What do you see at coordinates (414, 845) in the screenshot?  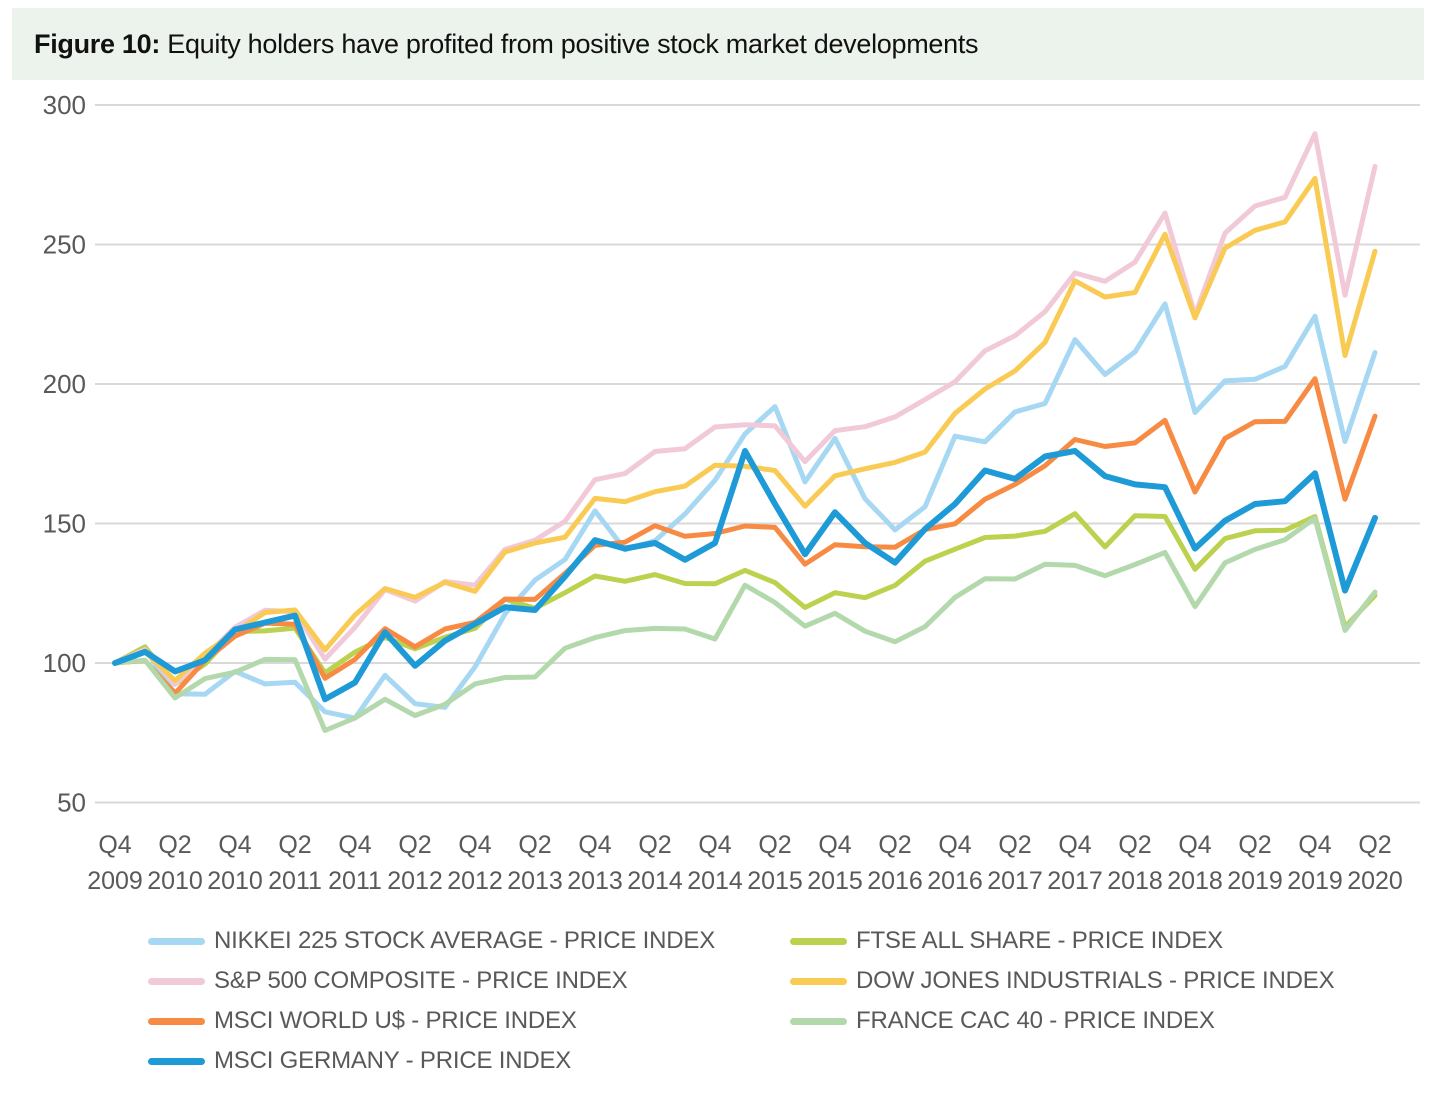 I see `x-tick-quarter-2012-Q2: Q2` at bounding box center [414, 845].